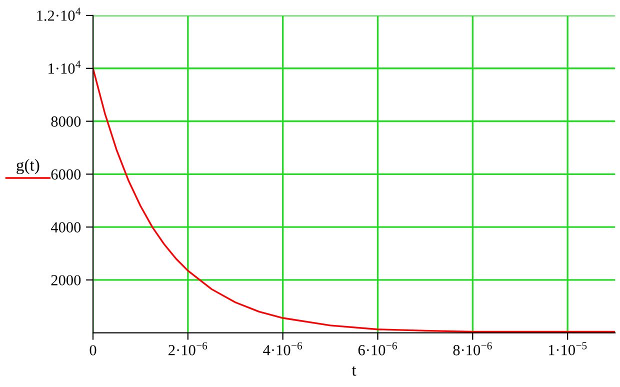 Image resolution: width=620 pixels, height=387 pixels. I want to click on x-tick-label: 0, so click(93, 350).